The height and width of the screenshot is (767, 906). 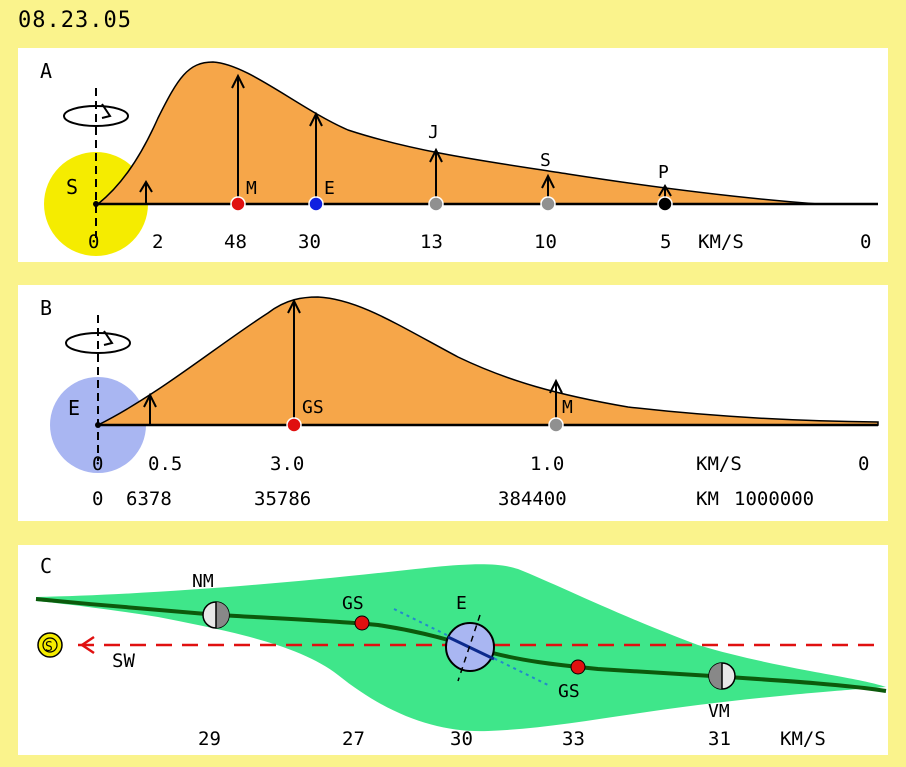 I want to click on distance-m: 384400, so click(x=532, y=499).